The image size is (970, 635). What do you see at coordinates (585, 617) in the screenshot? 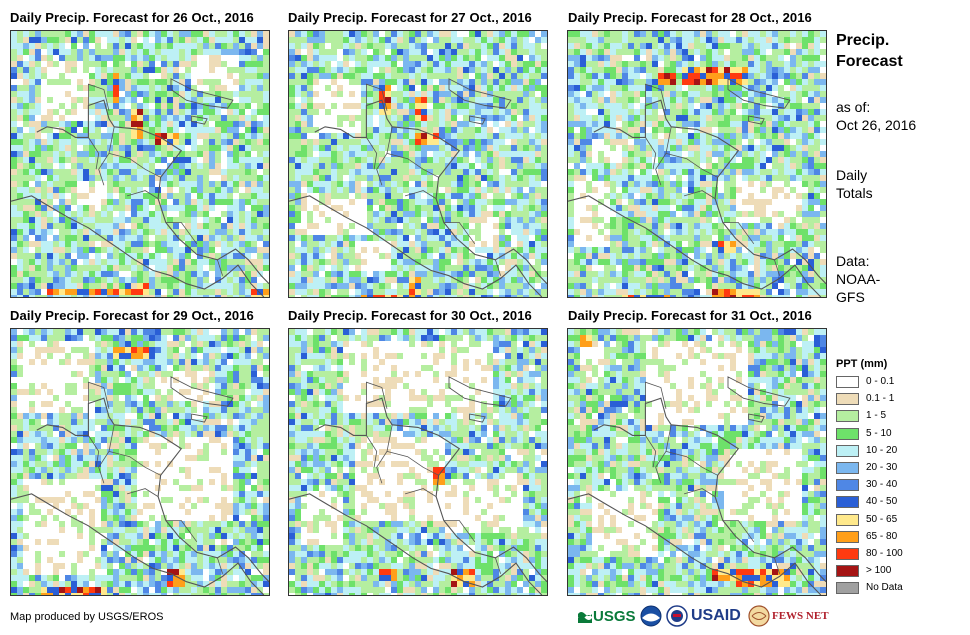
I see `usgs-wave-icon` at bounding box center [585, 617].